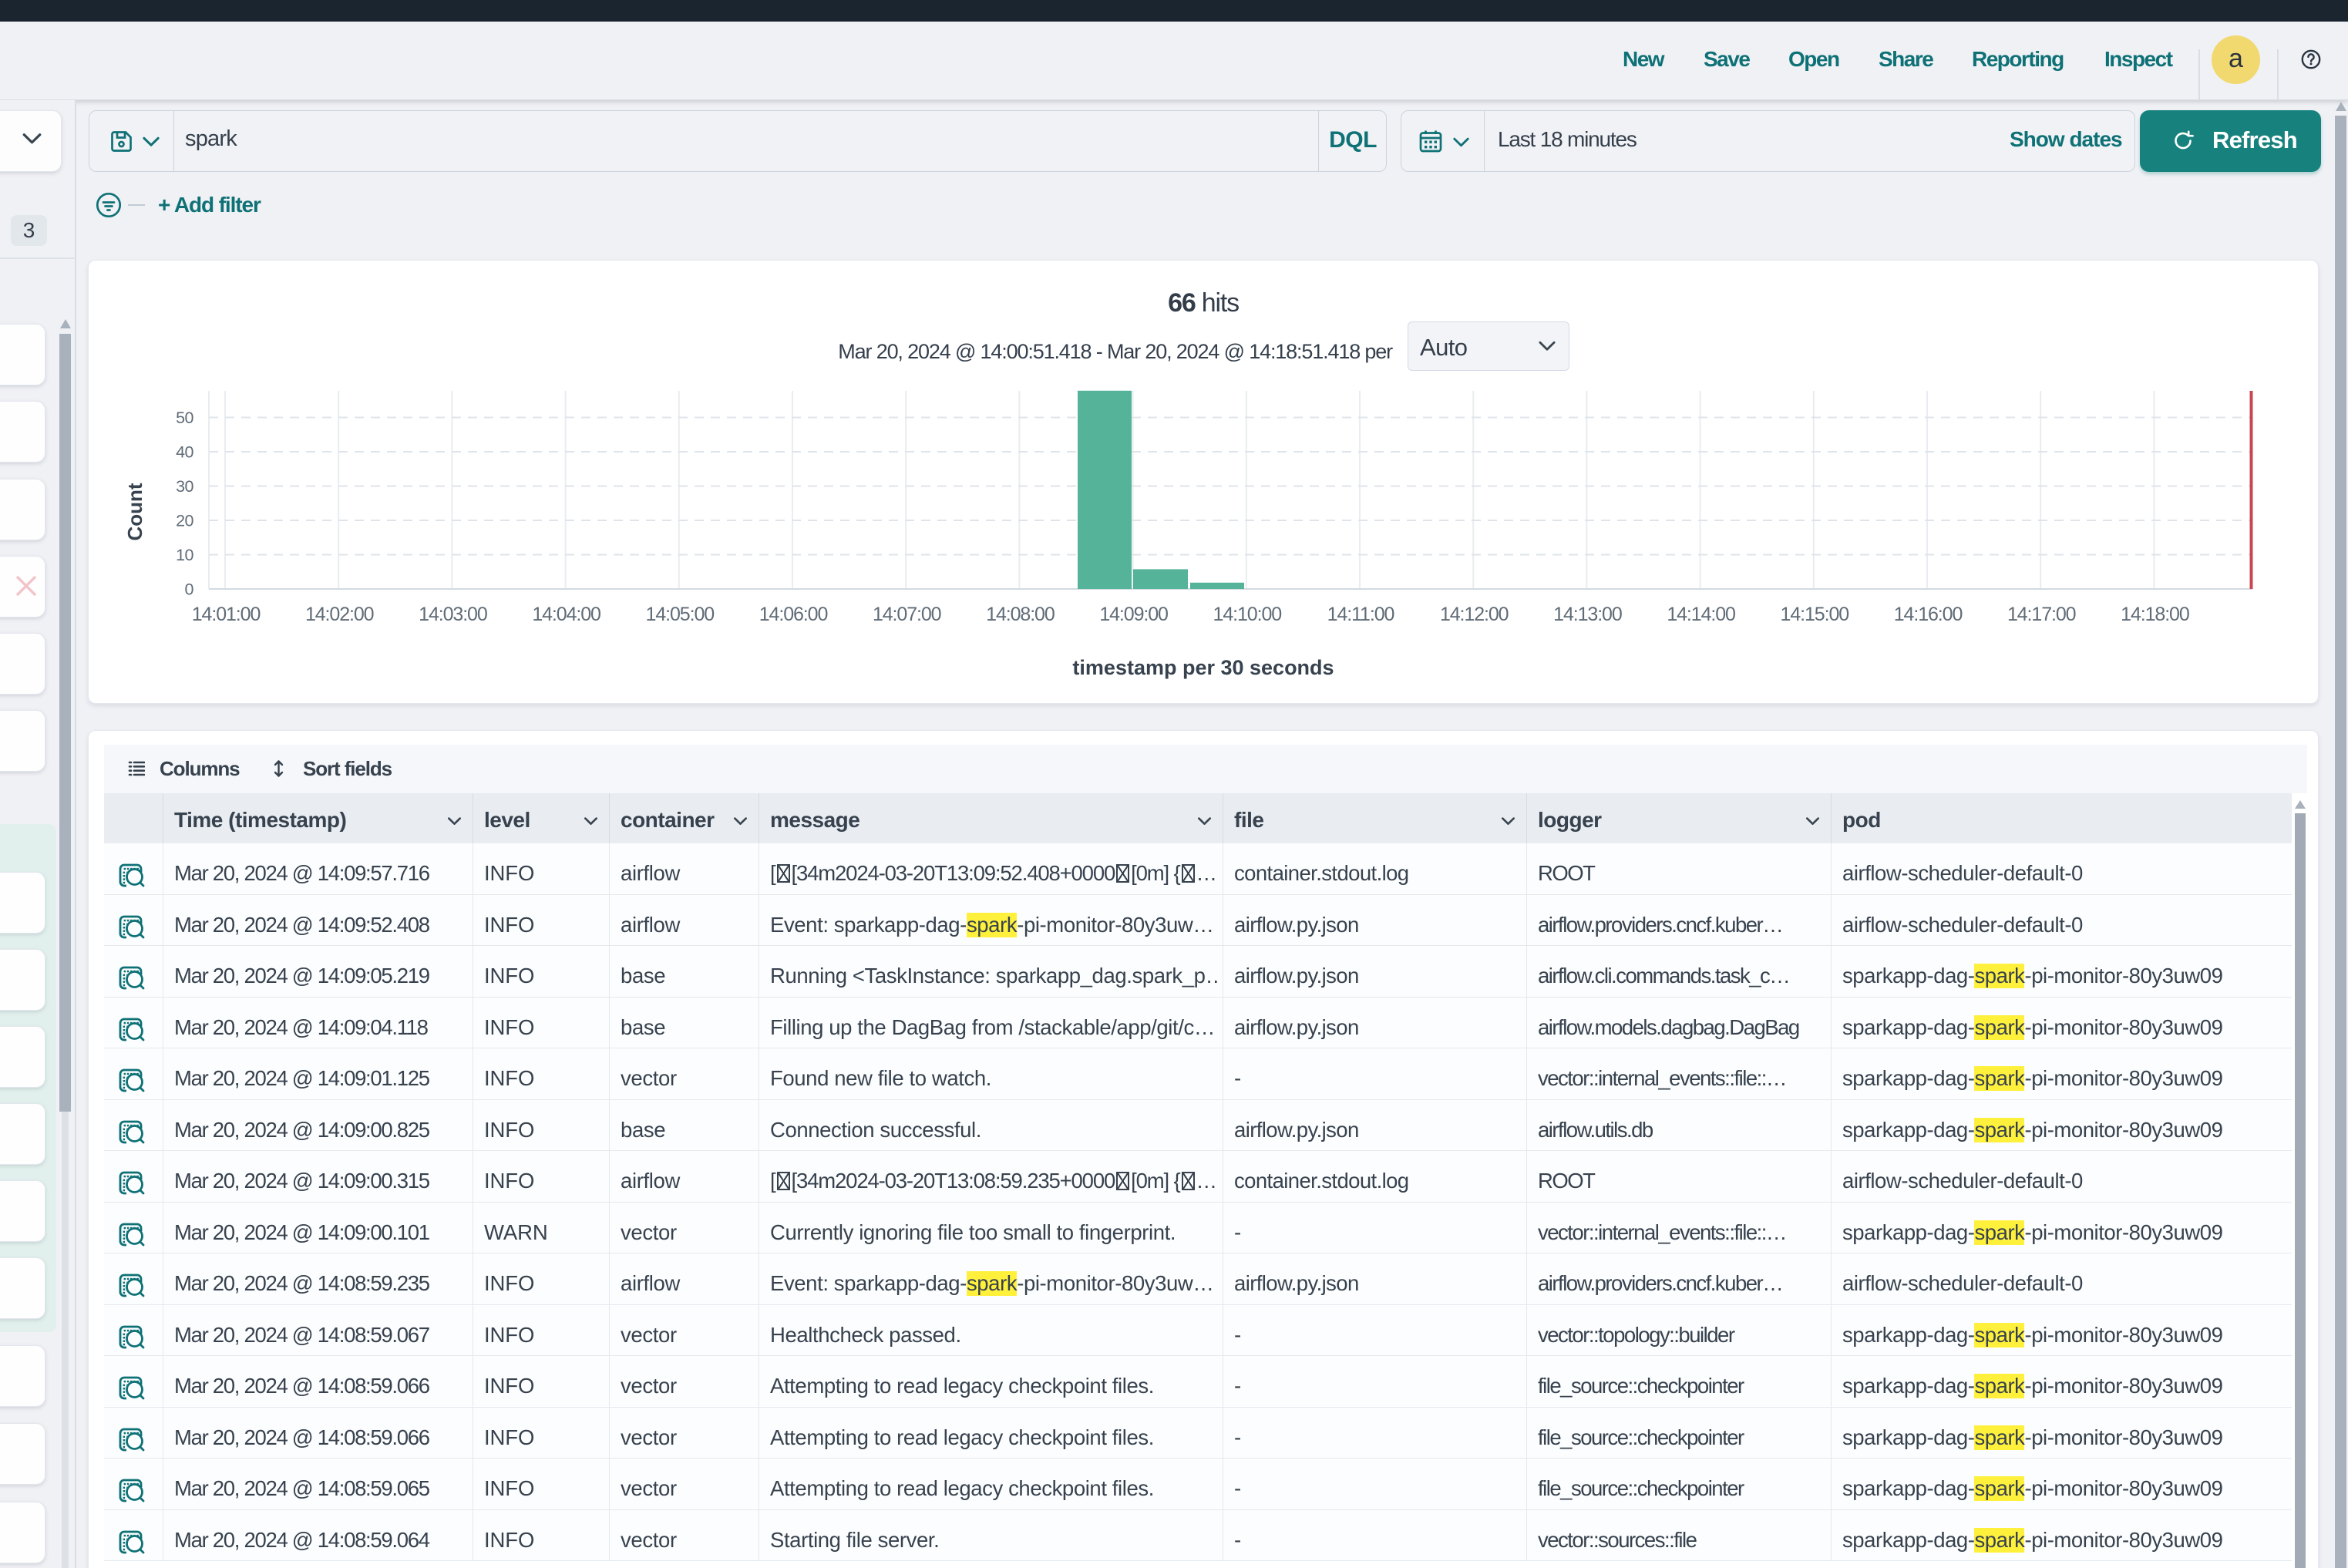  What do you see at coordinates (2155, 614) in the screenshot?
I see `svg-text: 14:18:00` at bounding box center [2155, 614].